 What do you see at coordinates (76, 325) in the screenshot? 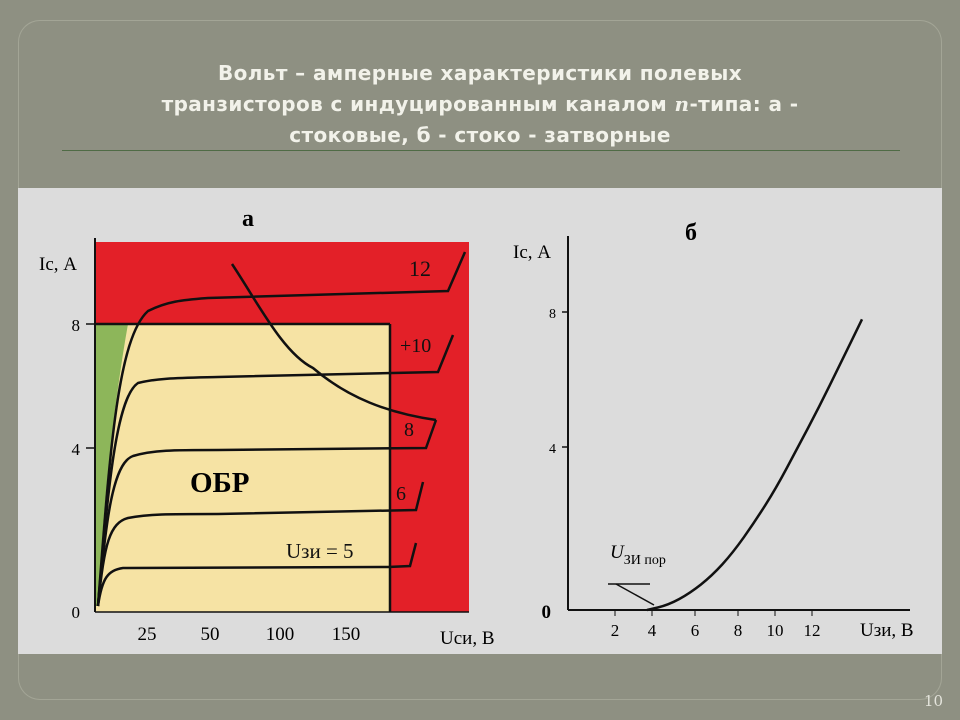
I see `chart-a-ytick-8: 8` at bounding box center [76, 325].